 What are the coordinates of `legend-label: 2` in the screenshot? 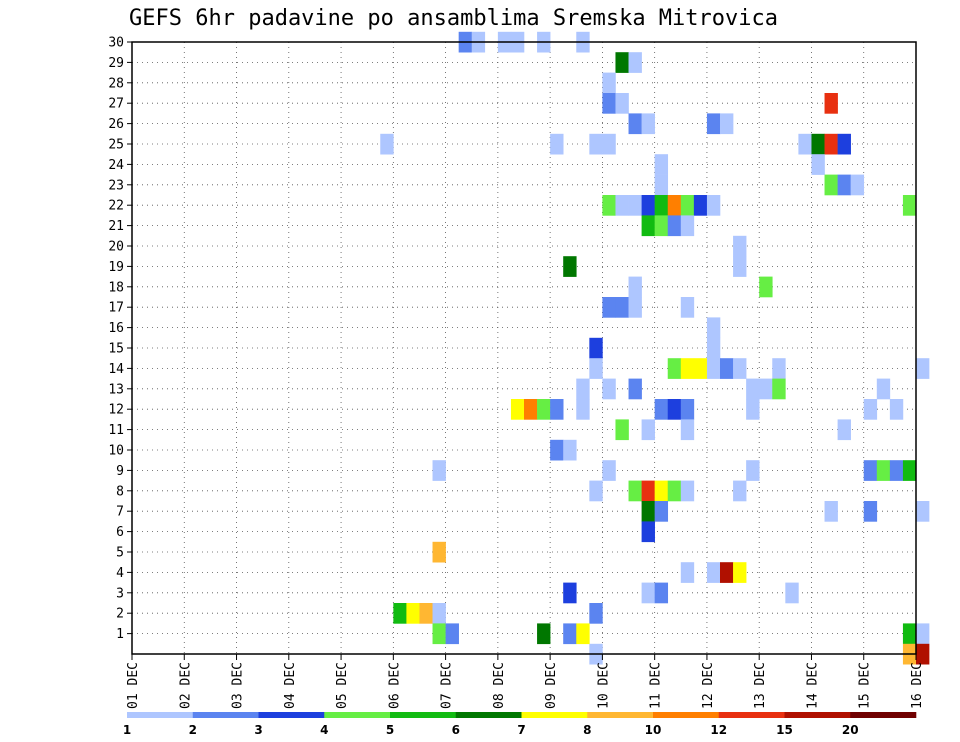 It's located at (193, 730).